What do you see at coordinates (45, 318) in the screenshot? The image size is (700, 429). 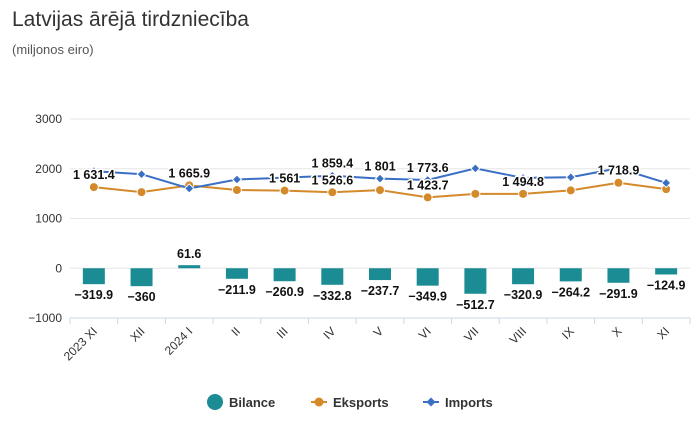 I see `y-tick-label: −1000` at bounding box center [45, 318].